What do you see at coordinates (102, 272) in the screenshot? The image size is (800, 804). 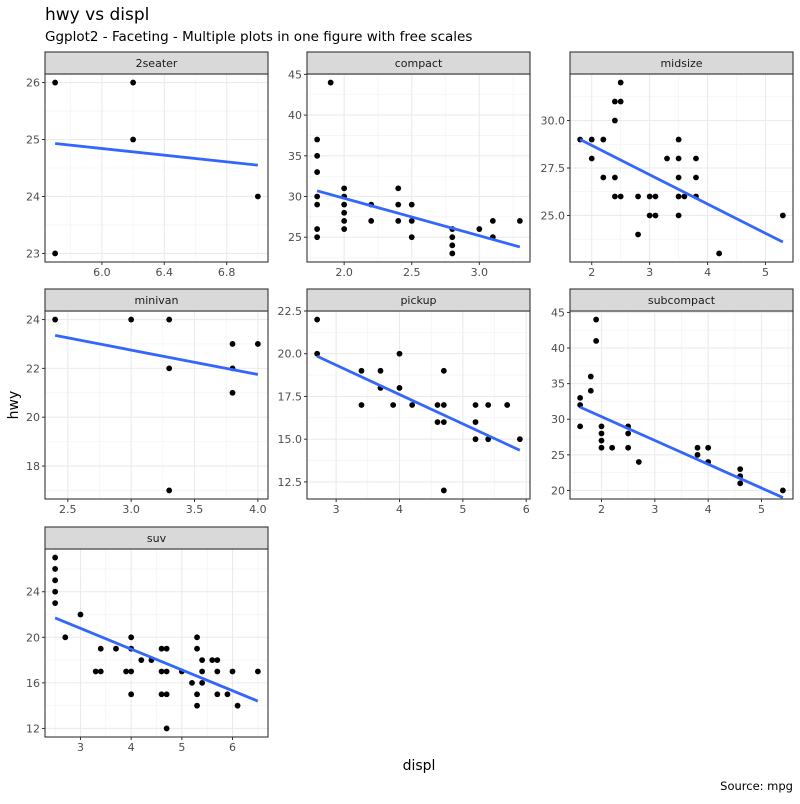 I see `x-tick-label: 6.0` at bounding box center [102, 272].